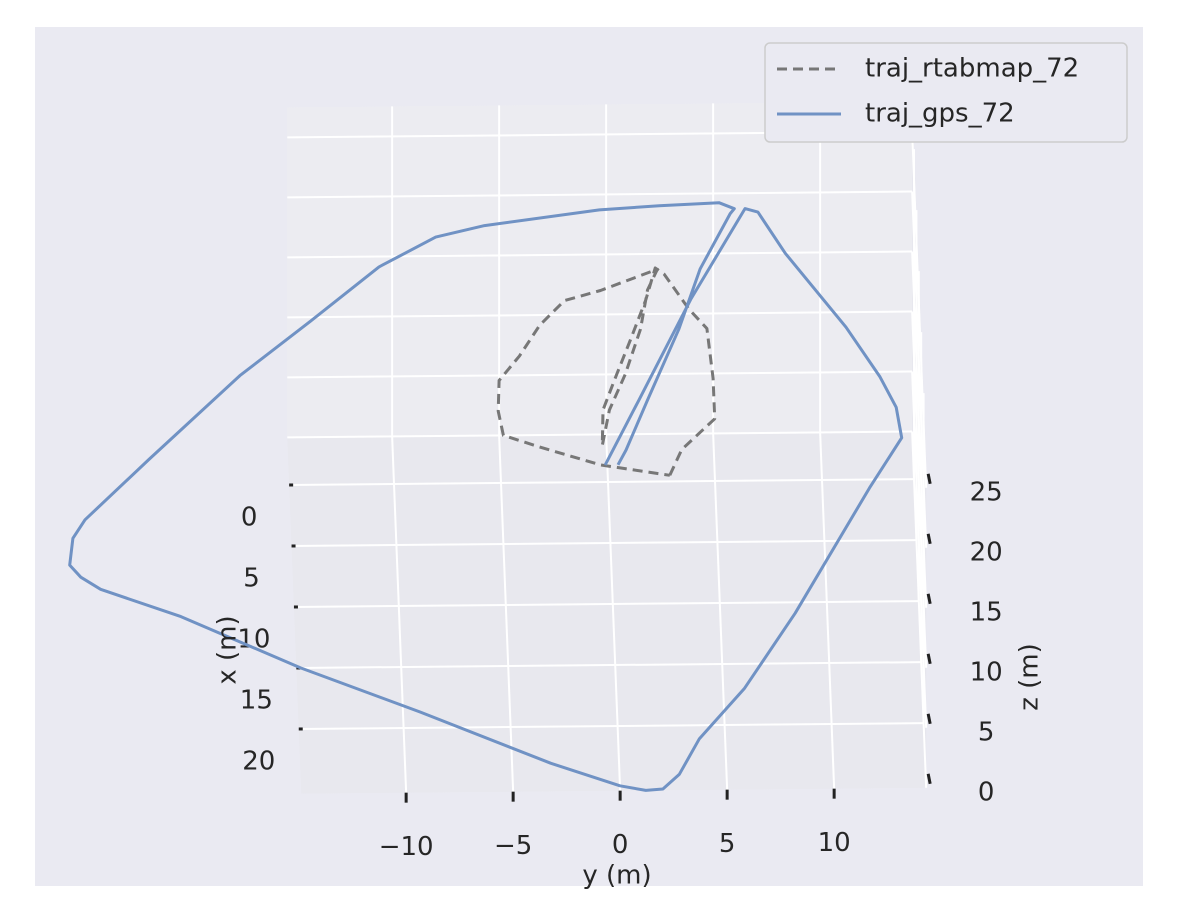 This screenshot has height=917, width=1178. Describe the element at coordinates (940, 114) in the screenshot. I see `legend-label: traj_gps_72` at that location.